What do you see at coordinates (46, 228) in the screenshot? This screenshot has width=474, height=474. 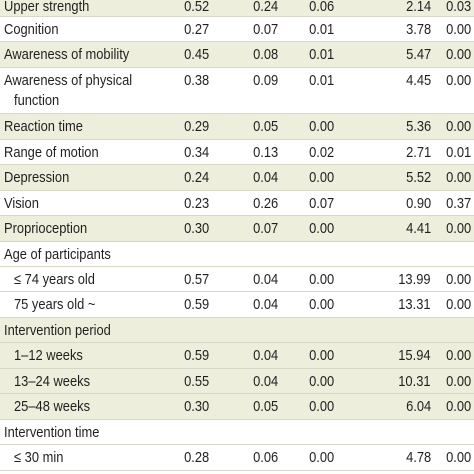 I see `row-label: Proprioception` at bounding box center [46, 228].